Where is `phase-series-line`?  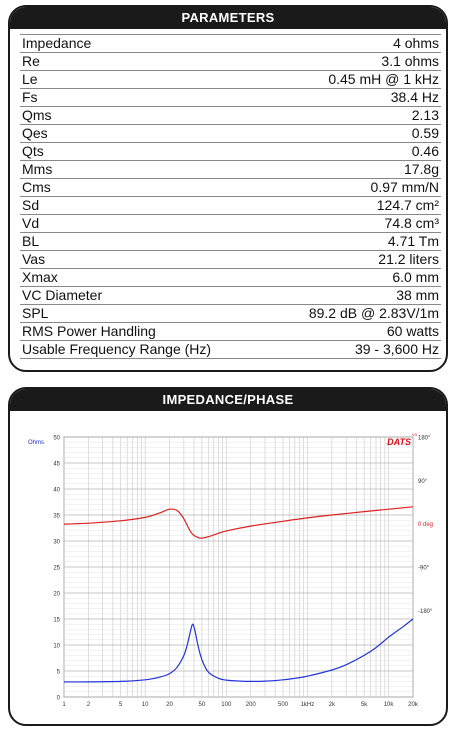 phase-series-line is located at coordinates (238, 522).